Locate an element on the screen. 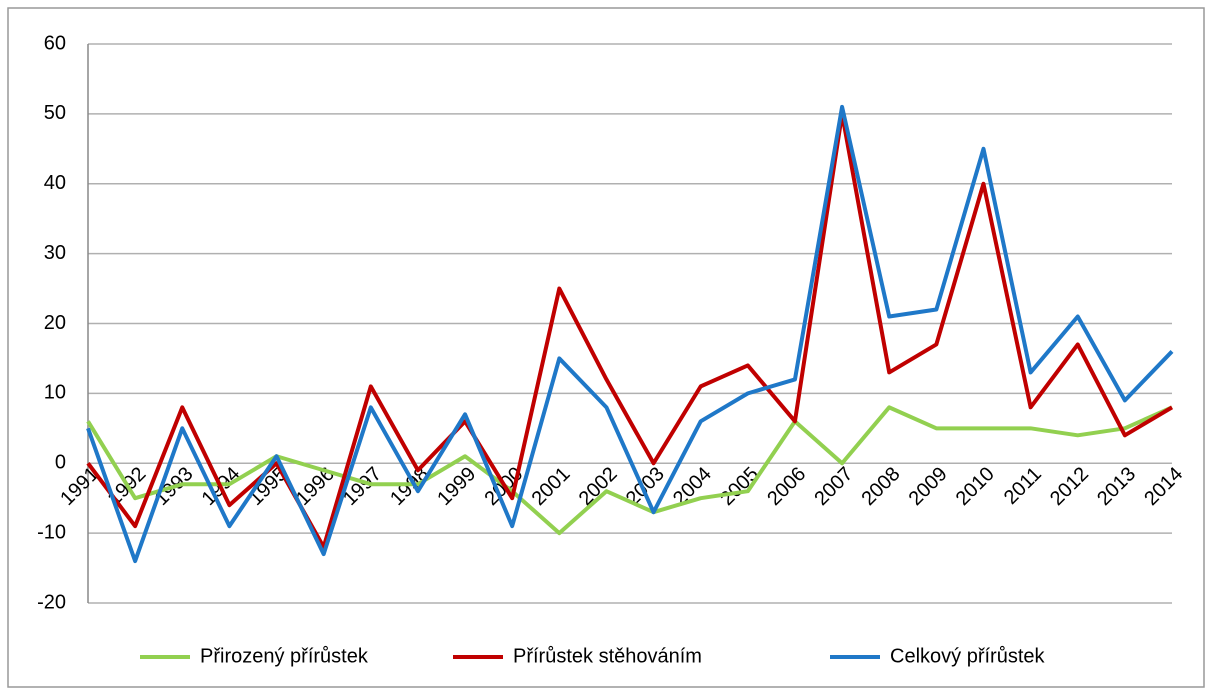 This screenshot has width=1206, height=689. y-tick-label: 10 is located at coordinates (55, 393).